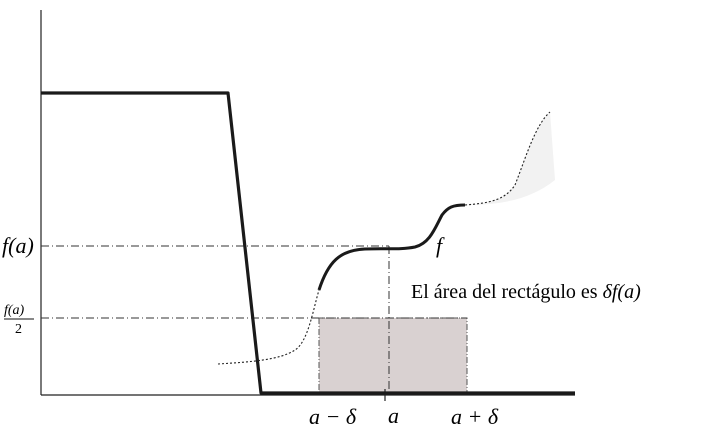 The image size is (703, 431). I want to click on caption-text: El área del rectágulo es, so click(507, 292).